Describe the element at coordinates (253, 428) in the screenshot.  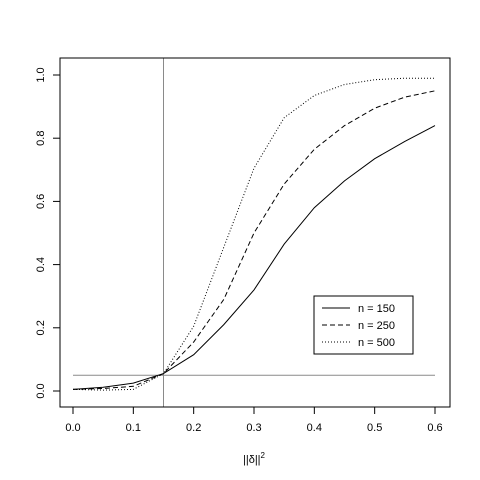
I see `x-tick-label: 0.3` at that location.